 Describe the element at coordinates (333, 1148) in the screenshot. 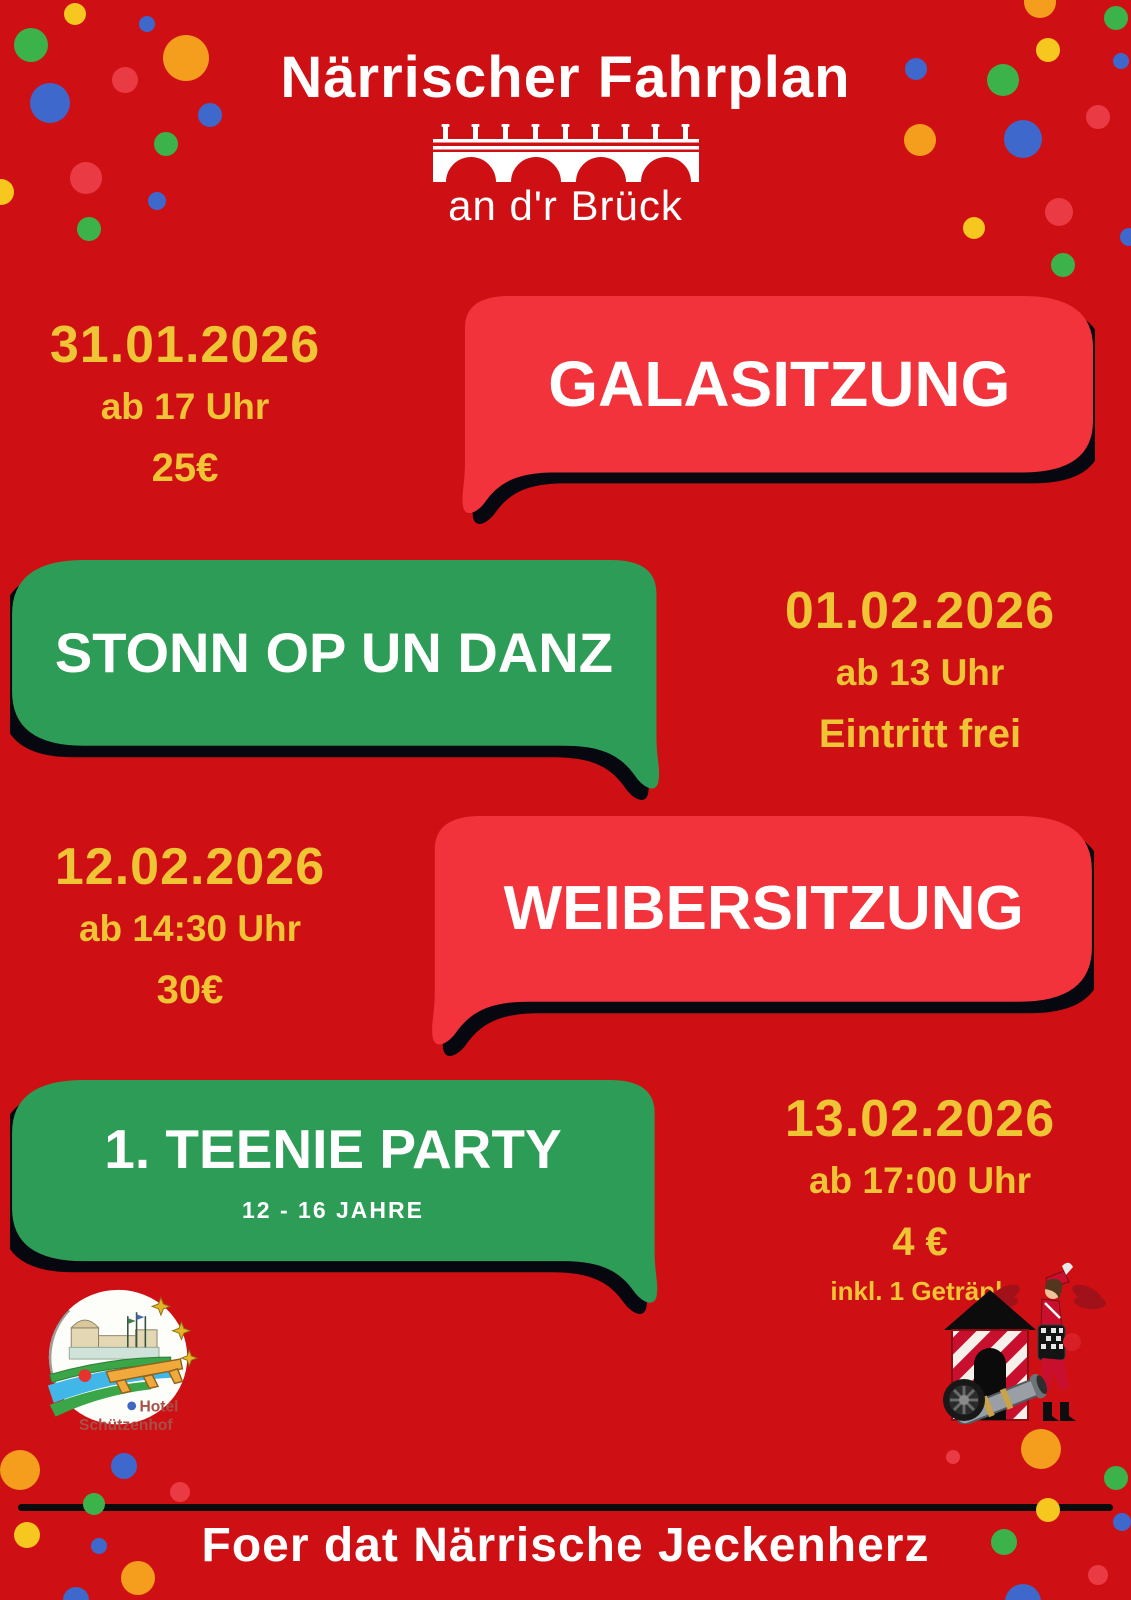

I see `event-title: 1. TEENIE PARTY` at that location.